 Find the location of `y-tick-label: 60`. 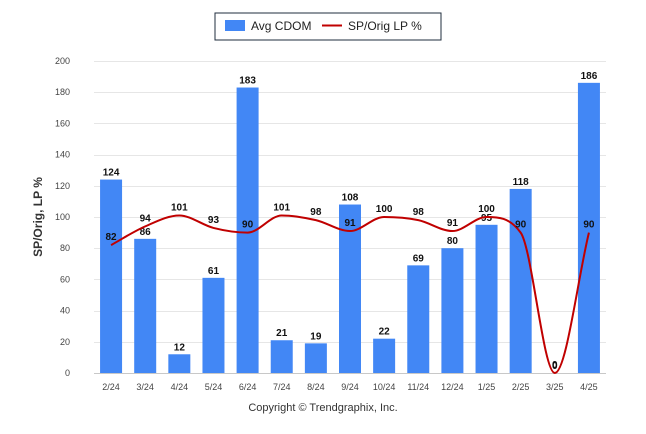

y-tick-label: 60 is located at coordinates (65, 279).